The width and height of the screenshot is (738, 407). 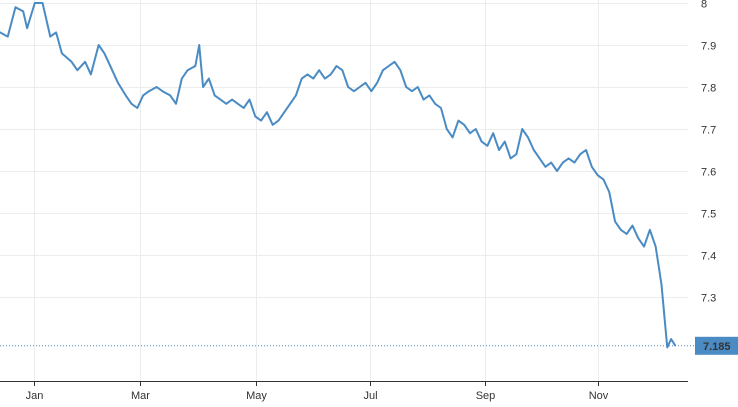 I want to click on x-tick-label: Jan, so click(x=35, y=396).